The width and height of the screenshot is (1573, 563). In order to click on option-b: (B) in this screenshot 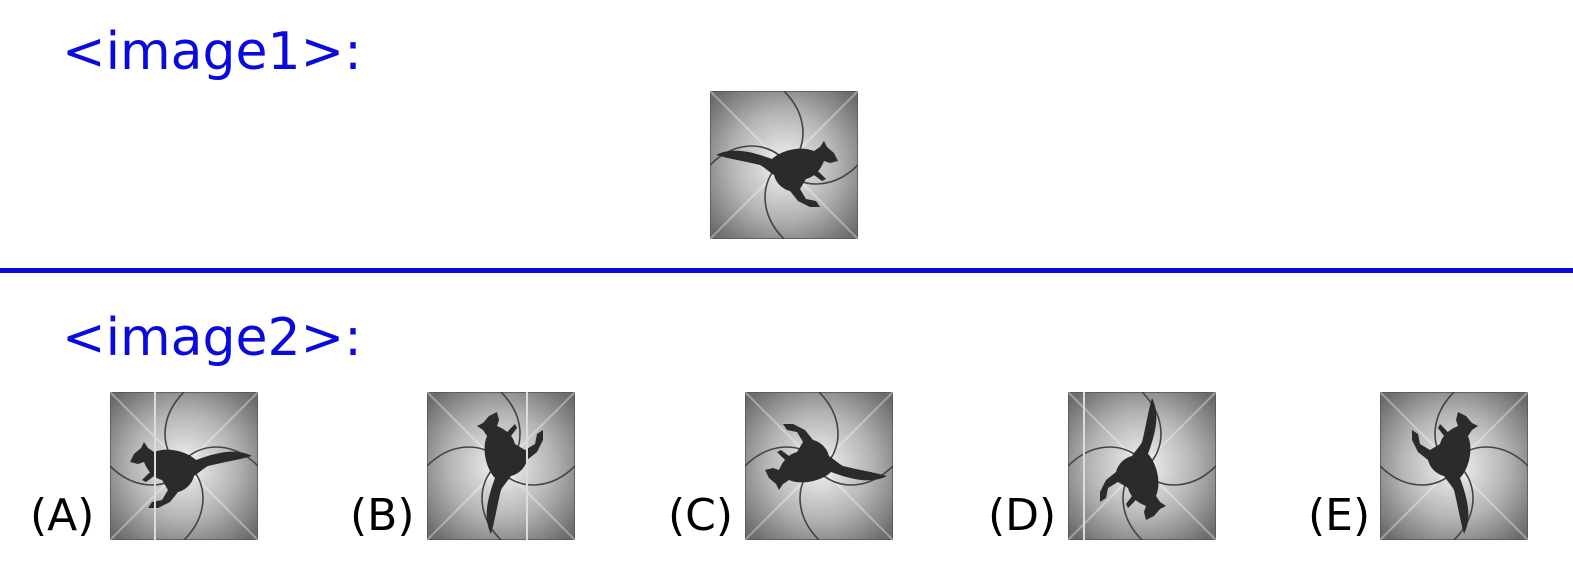, I will do `click(462, 466)`.